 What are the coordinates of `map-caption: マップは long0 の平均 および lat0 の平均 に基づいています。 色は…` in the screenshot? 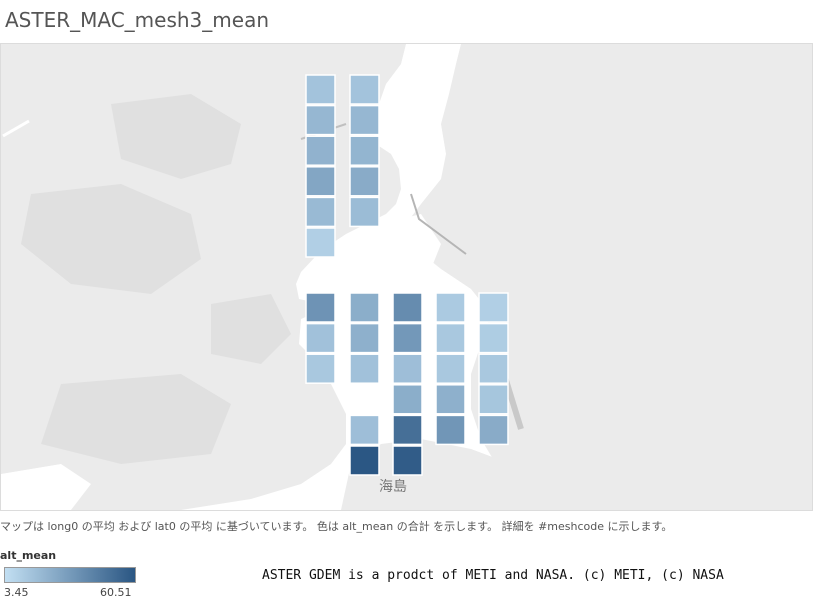 It's located at (336, 526).